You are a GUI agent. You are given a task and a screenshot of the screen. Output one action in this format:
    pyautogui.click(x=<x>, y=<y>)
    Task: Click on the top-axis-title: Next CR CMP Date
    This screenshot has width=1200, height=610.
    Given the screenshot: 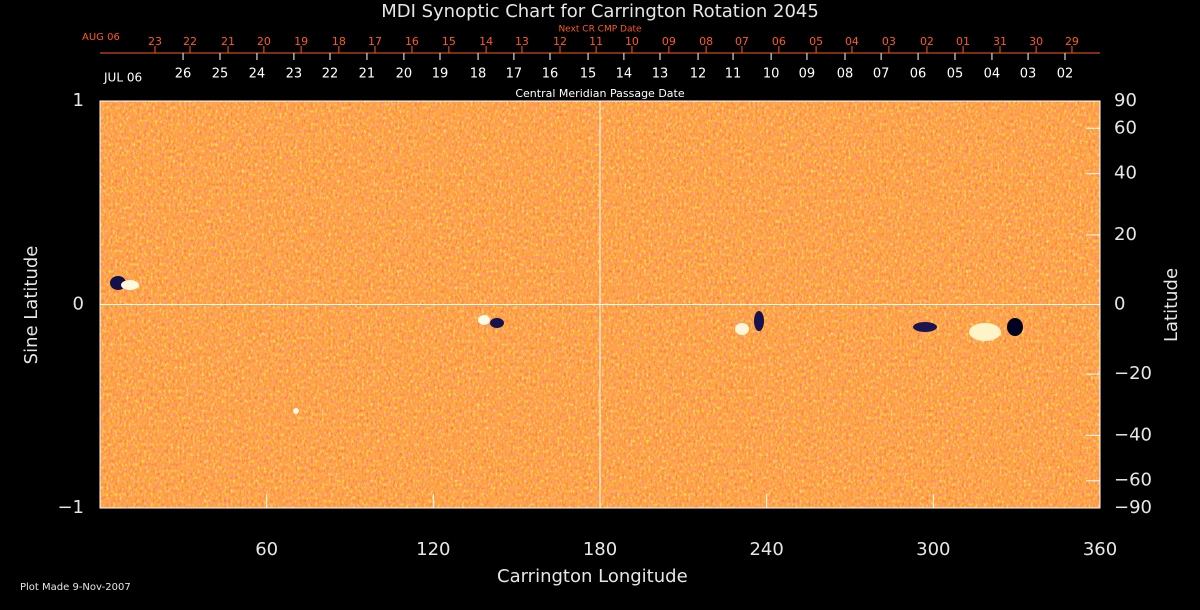 What is the action you would take?
    pyautogui.click(x=600, y=30)
    